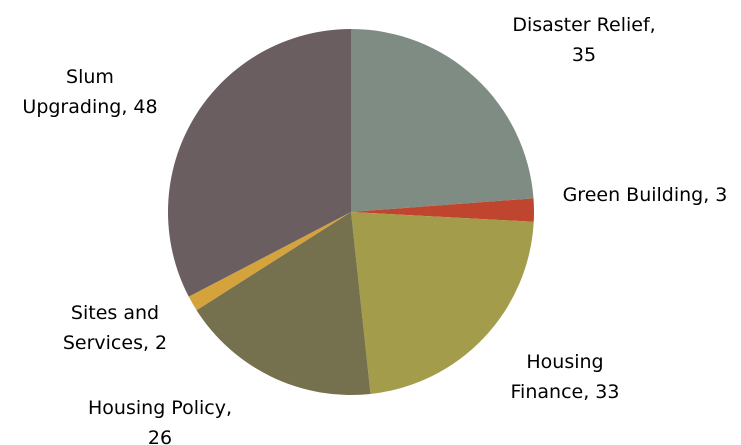  What do you see at coordinates (565, 377) in the screenshot?
I see `data-label: Housing Finance, 33` at bounding box center [565, 377].